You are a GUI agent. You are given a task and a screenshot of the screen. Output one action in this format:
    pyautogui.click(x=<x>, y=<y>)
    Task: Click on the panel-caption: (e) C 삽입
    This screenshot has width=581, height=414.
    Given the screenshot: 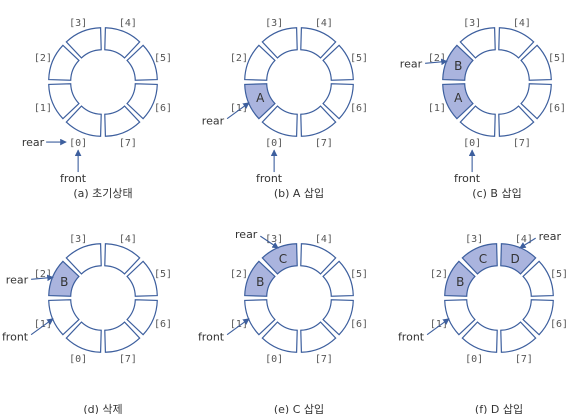 What is the action you would take?
    pyautogui.click(x=299, y=408)
    